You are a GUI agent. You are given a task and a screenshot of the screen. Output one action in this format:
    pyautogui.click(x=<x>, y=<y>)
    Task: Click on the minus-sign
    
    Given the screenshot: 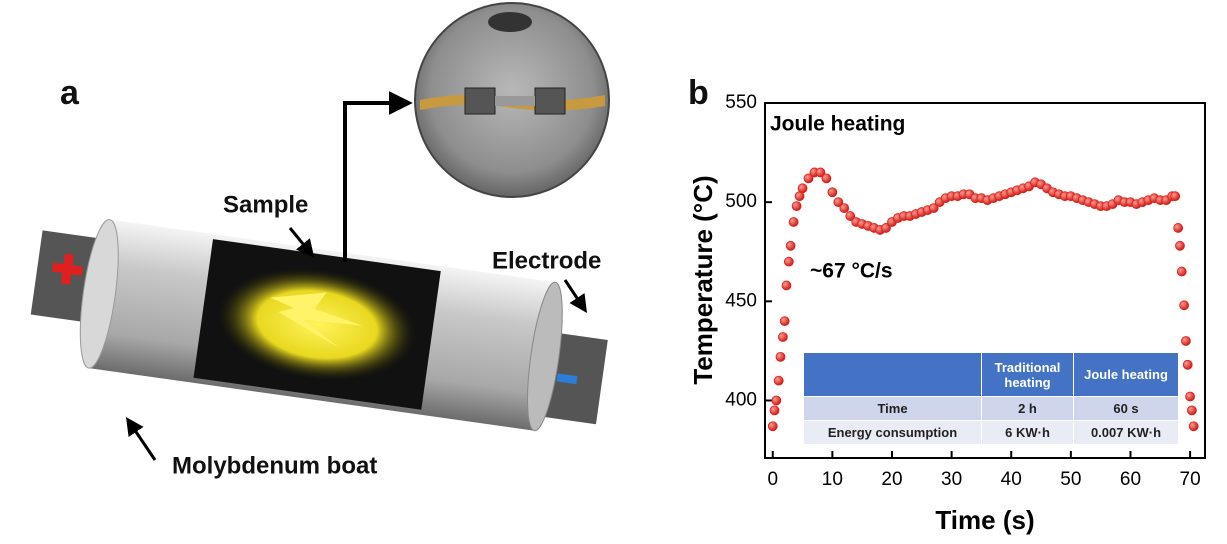 What is the action you would take?
    pyautogui.click(x=567, y=379)
    